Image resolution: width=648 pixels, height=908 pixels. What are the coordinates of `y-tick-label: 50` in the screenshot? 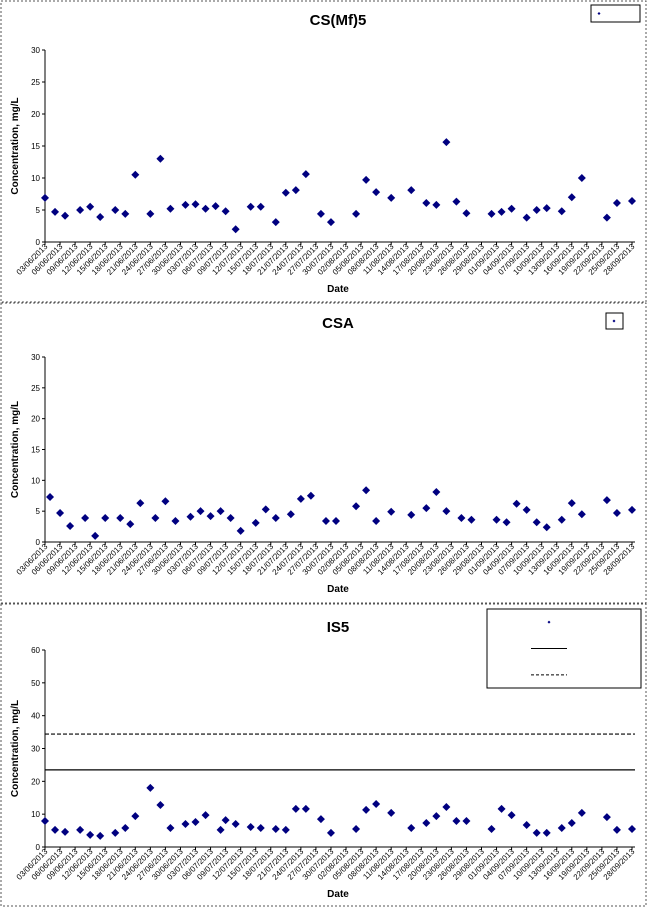 It's located at (35, 683).